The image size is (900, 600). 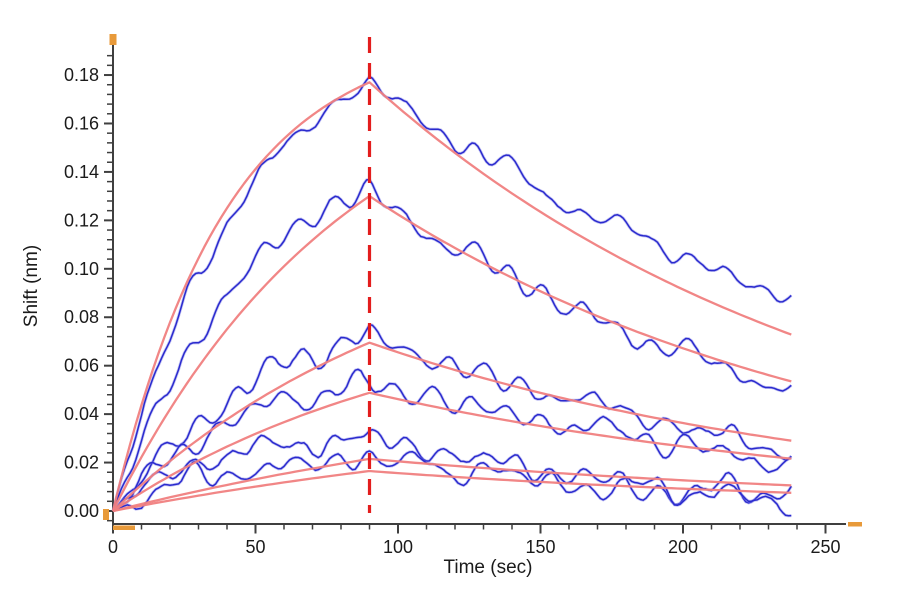 What do you see at coordinates (113, 39) in the screenshot?
I see `y-axis-top-marker` at bounding box center [113, 39].